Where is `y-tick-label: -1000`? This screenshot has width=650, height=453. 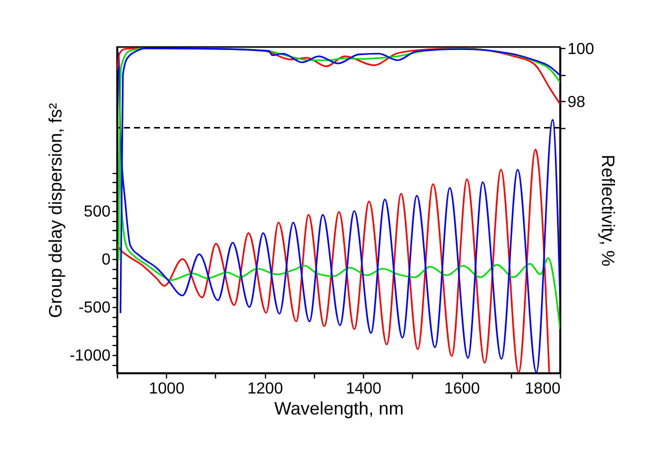 y-tick-label: -1000 is located at coordinates (90, 356).